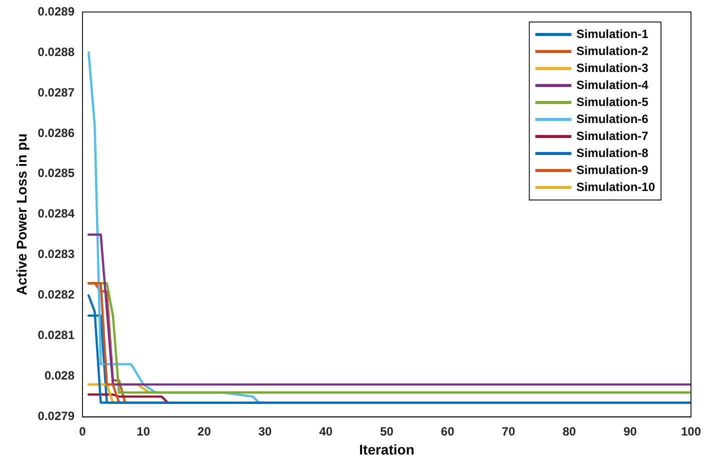 This screenshot has height=461, width=721. I want to click on x-tick-label: 50, so click(387, 431).